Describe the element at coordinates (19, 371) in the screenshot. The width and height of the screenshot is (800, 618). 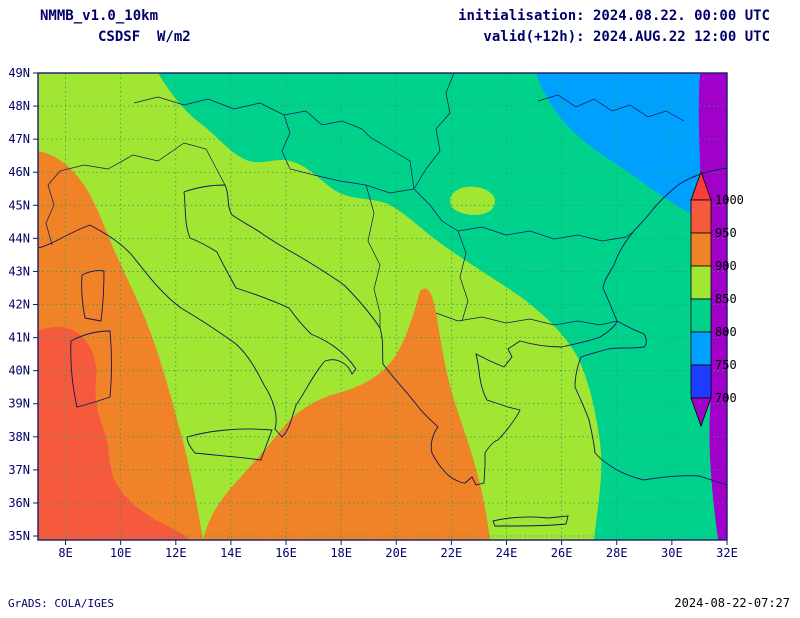
I see `lat-tick-label: 40N` at that location.